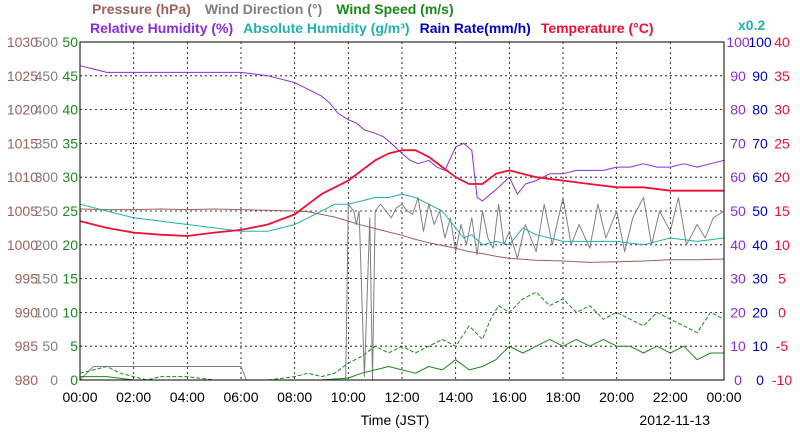 Image resolution: width=800 pixels, height=434 pixels. Describe the element at coordinates (670, 397) in the screenshot. I see `x-tick-label: 22:00` at that location.